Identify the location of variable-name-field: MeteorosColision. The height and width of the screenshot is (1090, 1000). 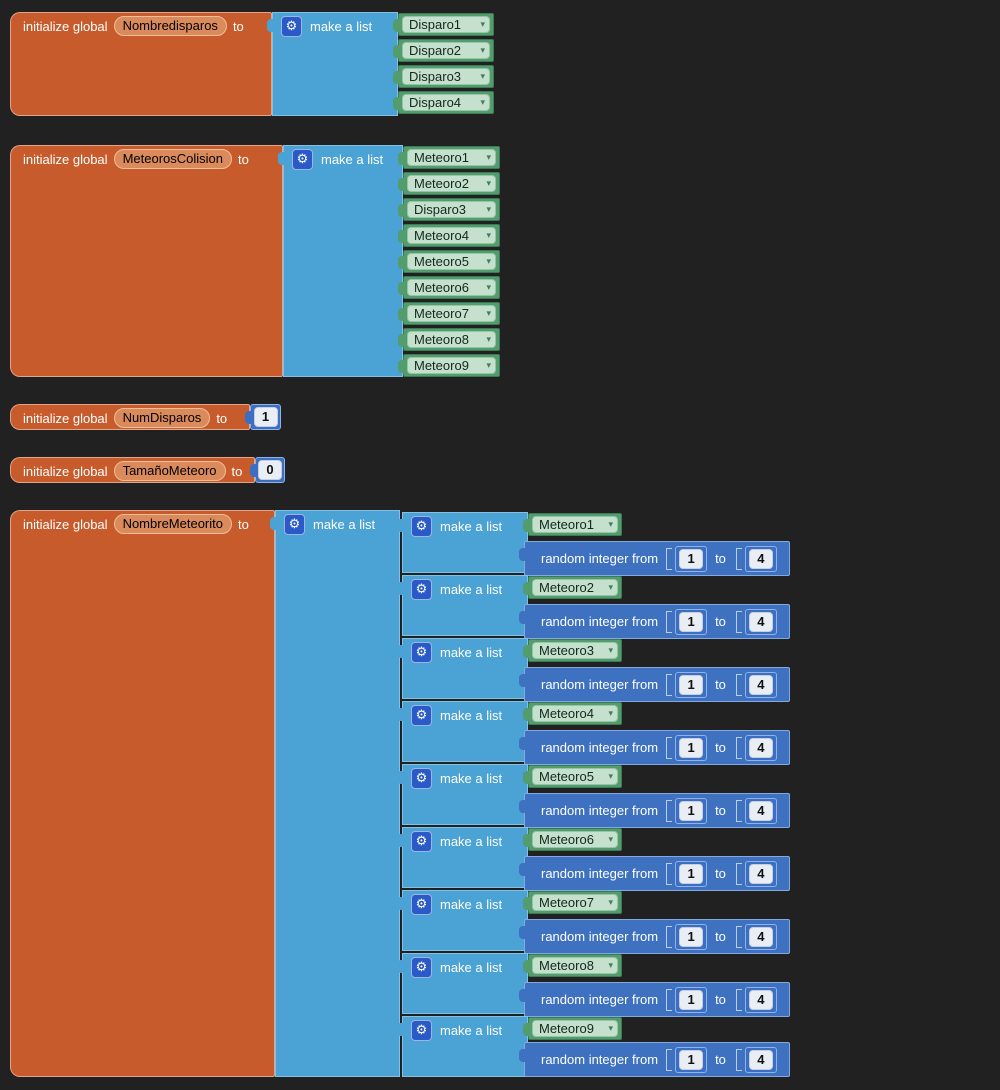
(172, 159).